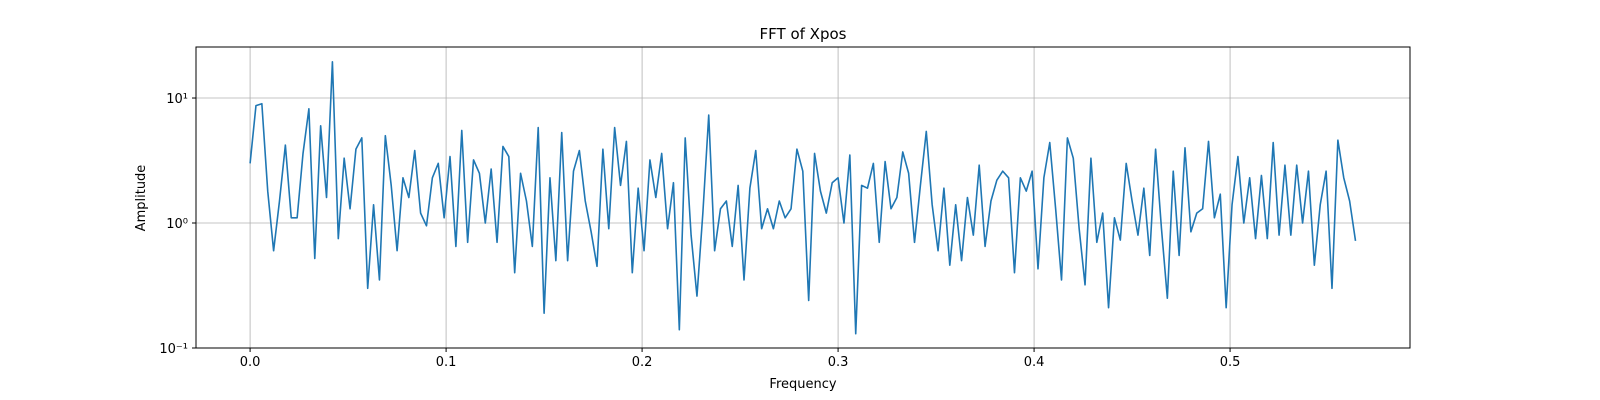  Describe the element at coordinates (250, 362) in the screenshot. I see `x-tick-label: 0.0` at that location.